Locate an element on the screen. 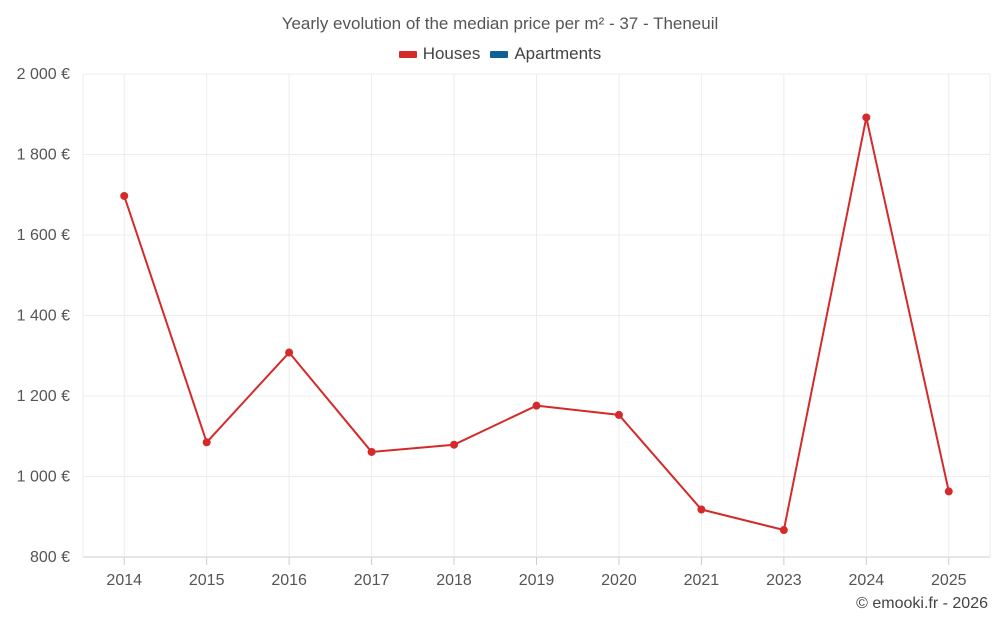  y-tick-label: 1 600 € is located at coordinates (43, 235).